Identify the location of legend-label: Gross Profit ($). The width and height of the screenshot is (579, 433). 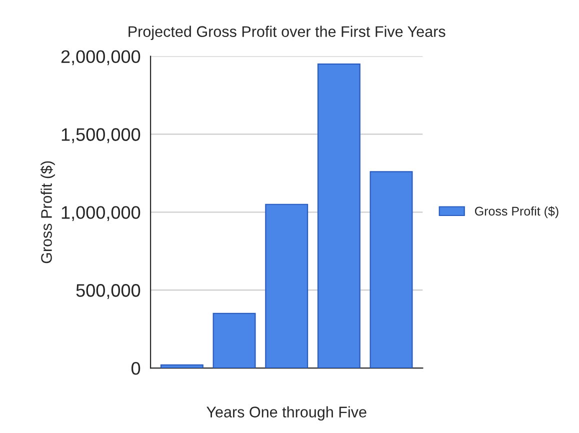
(516, 212).